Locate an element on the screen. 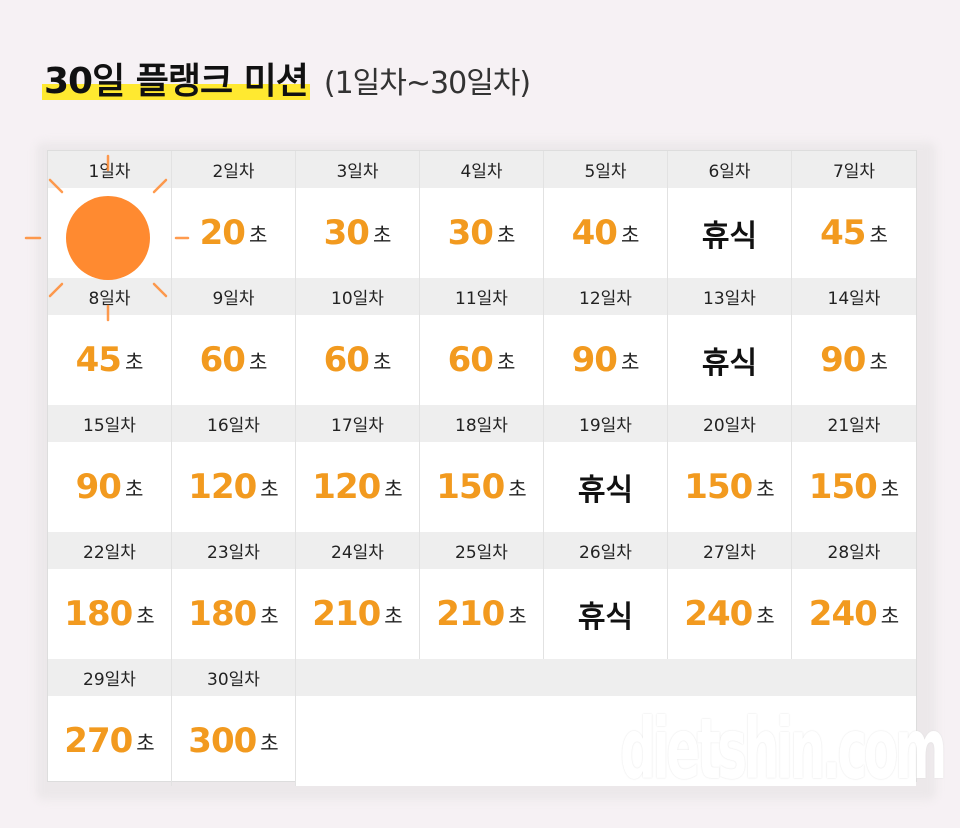 The height and width of the screenshot is (828, 960). day-cell: 17일차 120 초 is located at coordinates (358, 468).